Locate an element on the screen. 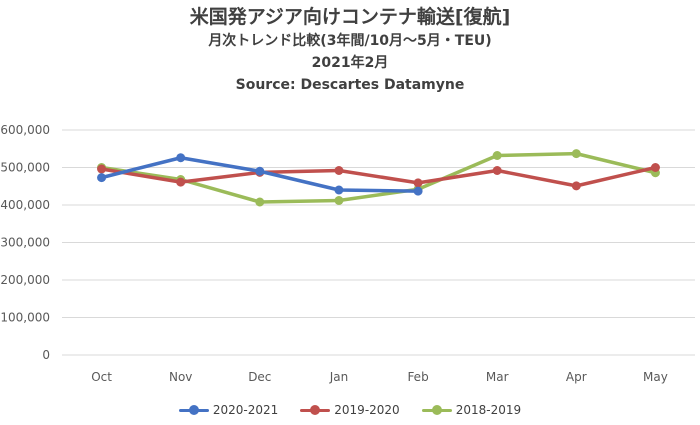 The width and height of the screenshot is (700, 425). legend-label: 2020-2021 is located at coordinates (245, 410).